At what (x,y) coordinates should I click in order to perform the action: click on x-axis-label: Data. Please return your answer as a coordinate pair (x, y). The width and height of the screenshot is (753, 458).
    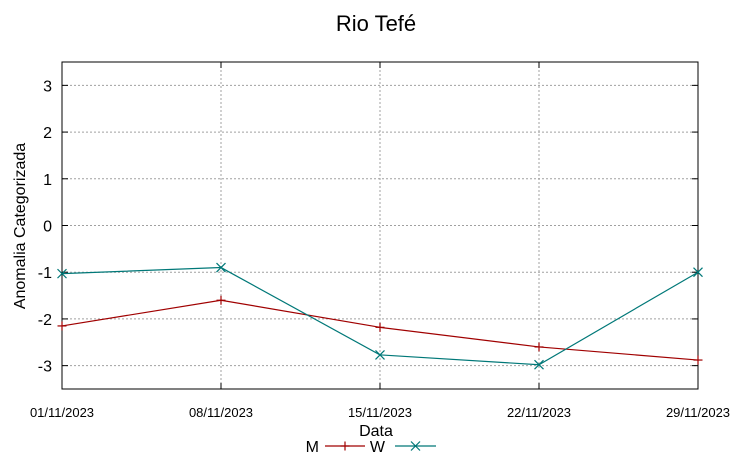
    Looking at the image, I should click on (376, 431).